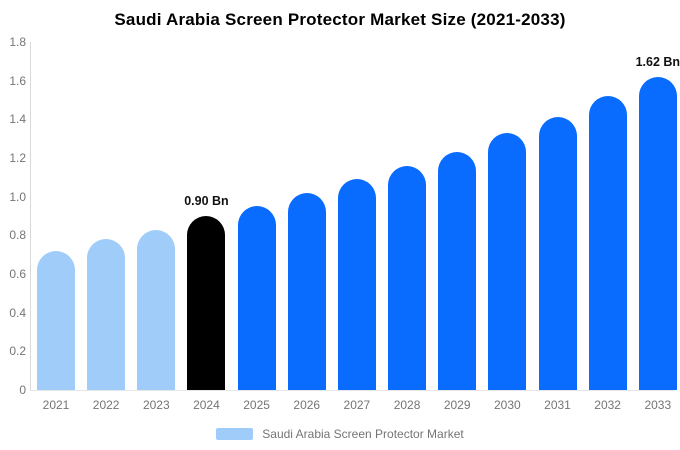 Image resolution: width=680 pixels, height=450 pixels. What do you see at coordinates (206, 303) in the screenshot?
I see `bar-2024` at bounding box center [206, 303].